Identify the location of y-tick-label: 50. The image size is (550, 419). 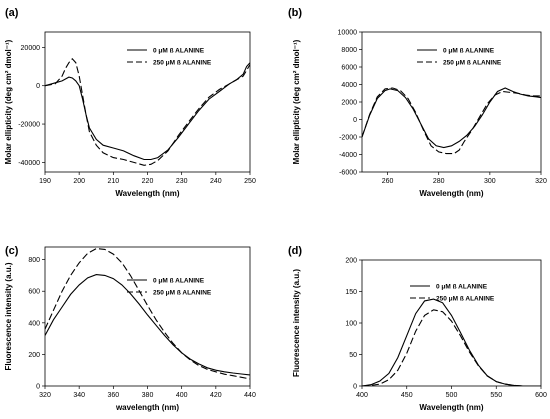
(353, 355).